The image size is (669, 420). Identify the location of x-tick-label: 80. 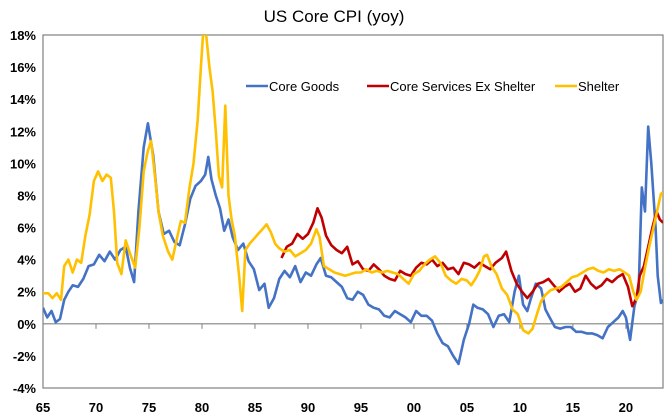
(202, 407).